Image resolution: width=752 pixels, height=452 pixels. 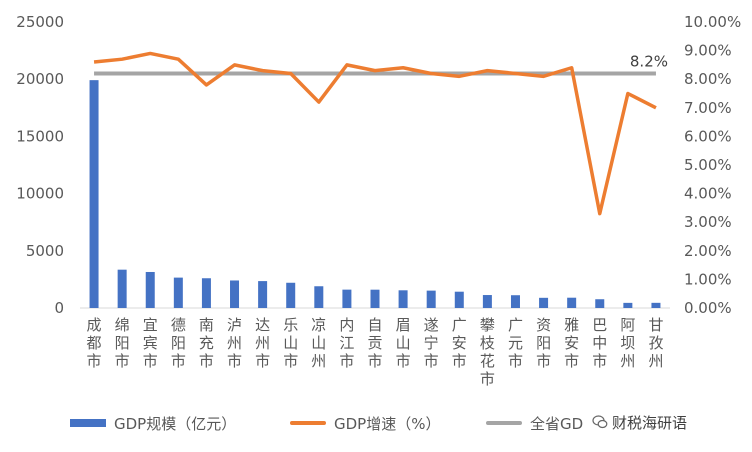 What do you see at coordinates (122, 343) in the screenshot?
I see `category-label: 绵阳市` at bounding box center [122, 343].